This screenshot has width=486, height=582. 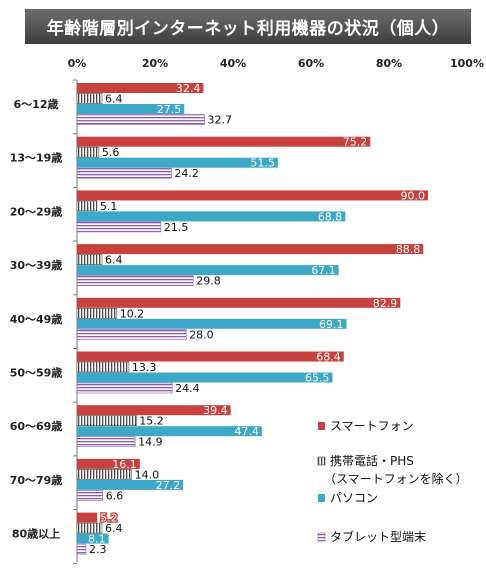 I want to click on category-label: 13～19歳, so click(x=36, y=158).